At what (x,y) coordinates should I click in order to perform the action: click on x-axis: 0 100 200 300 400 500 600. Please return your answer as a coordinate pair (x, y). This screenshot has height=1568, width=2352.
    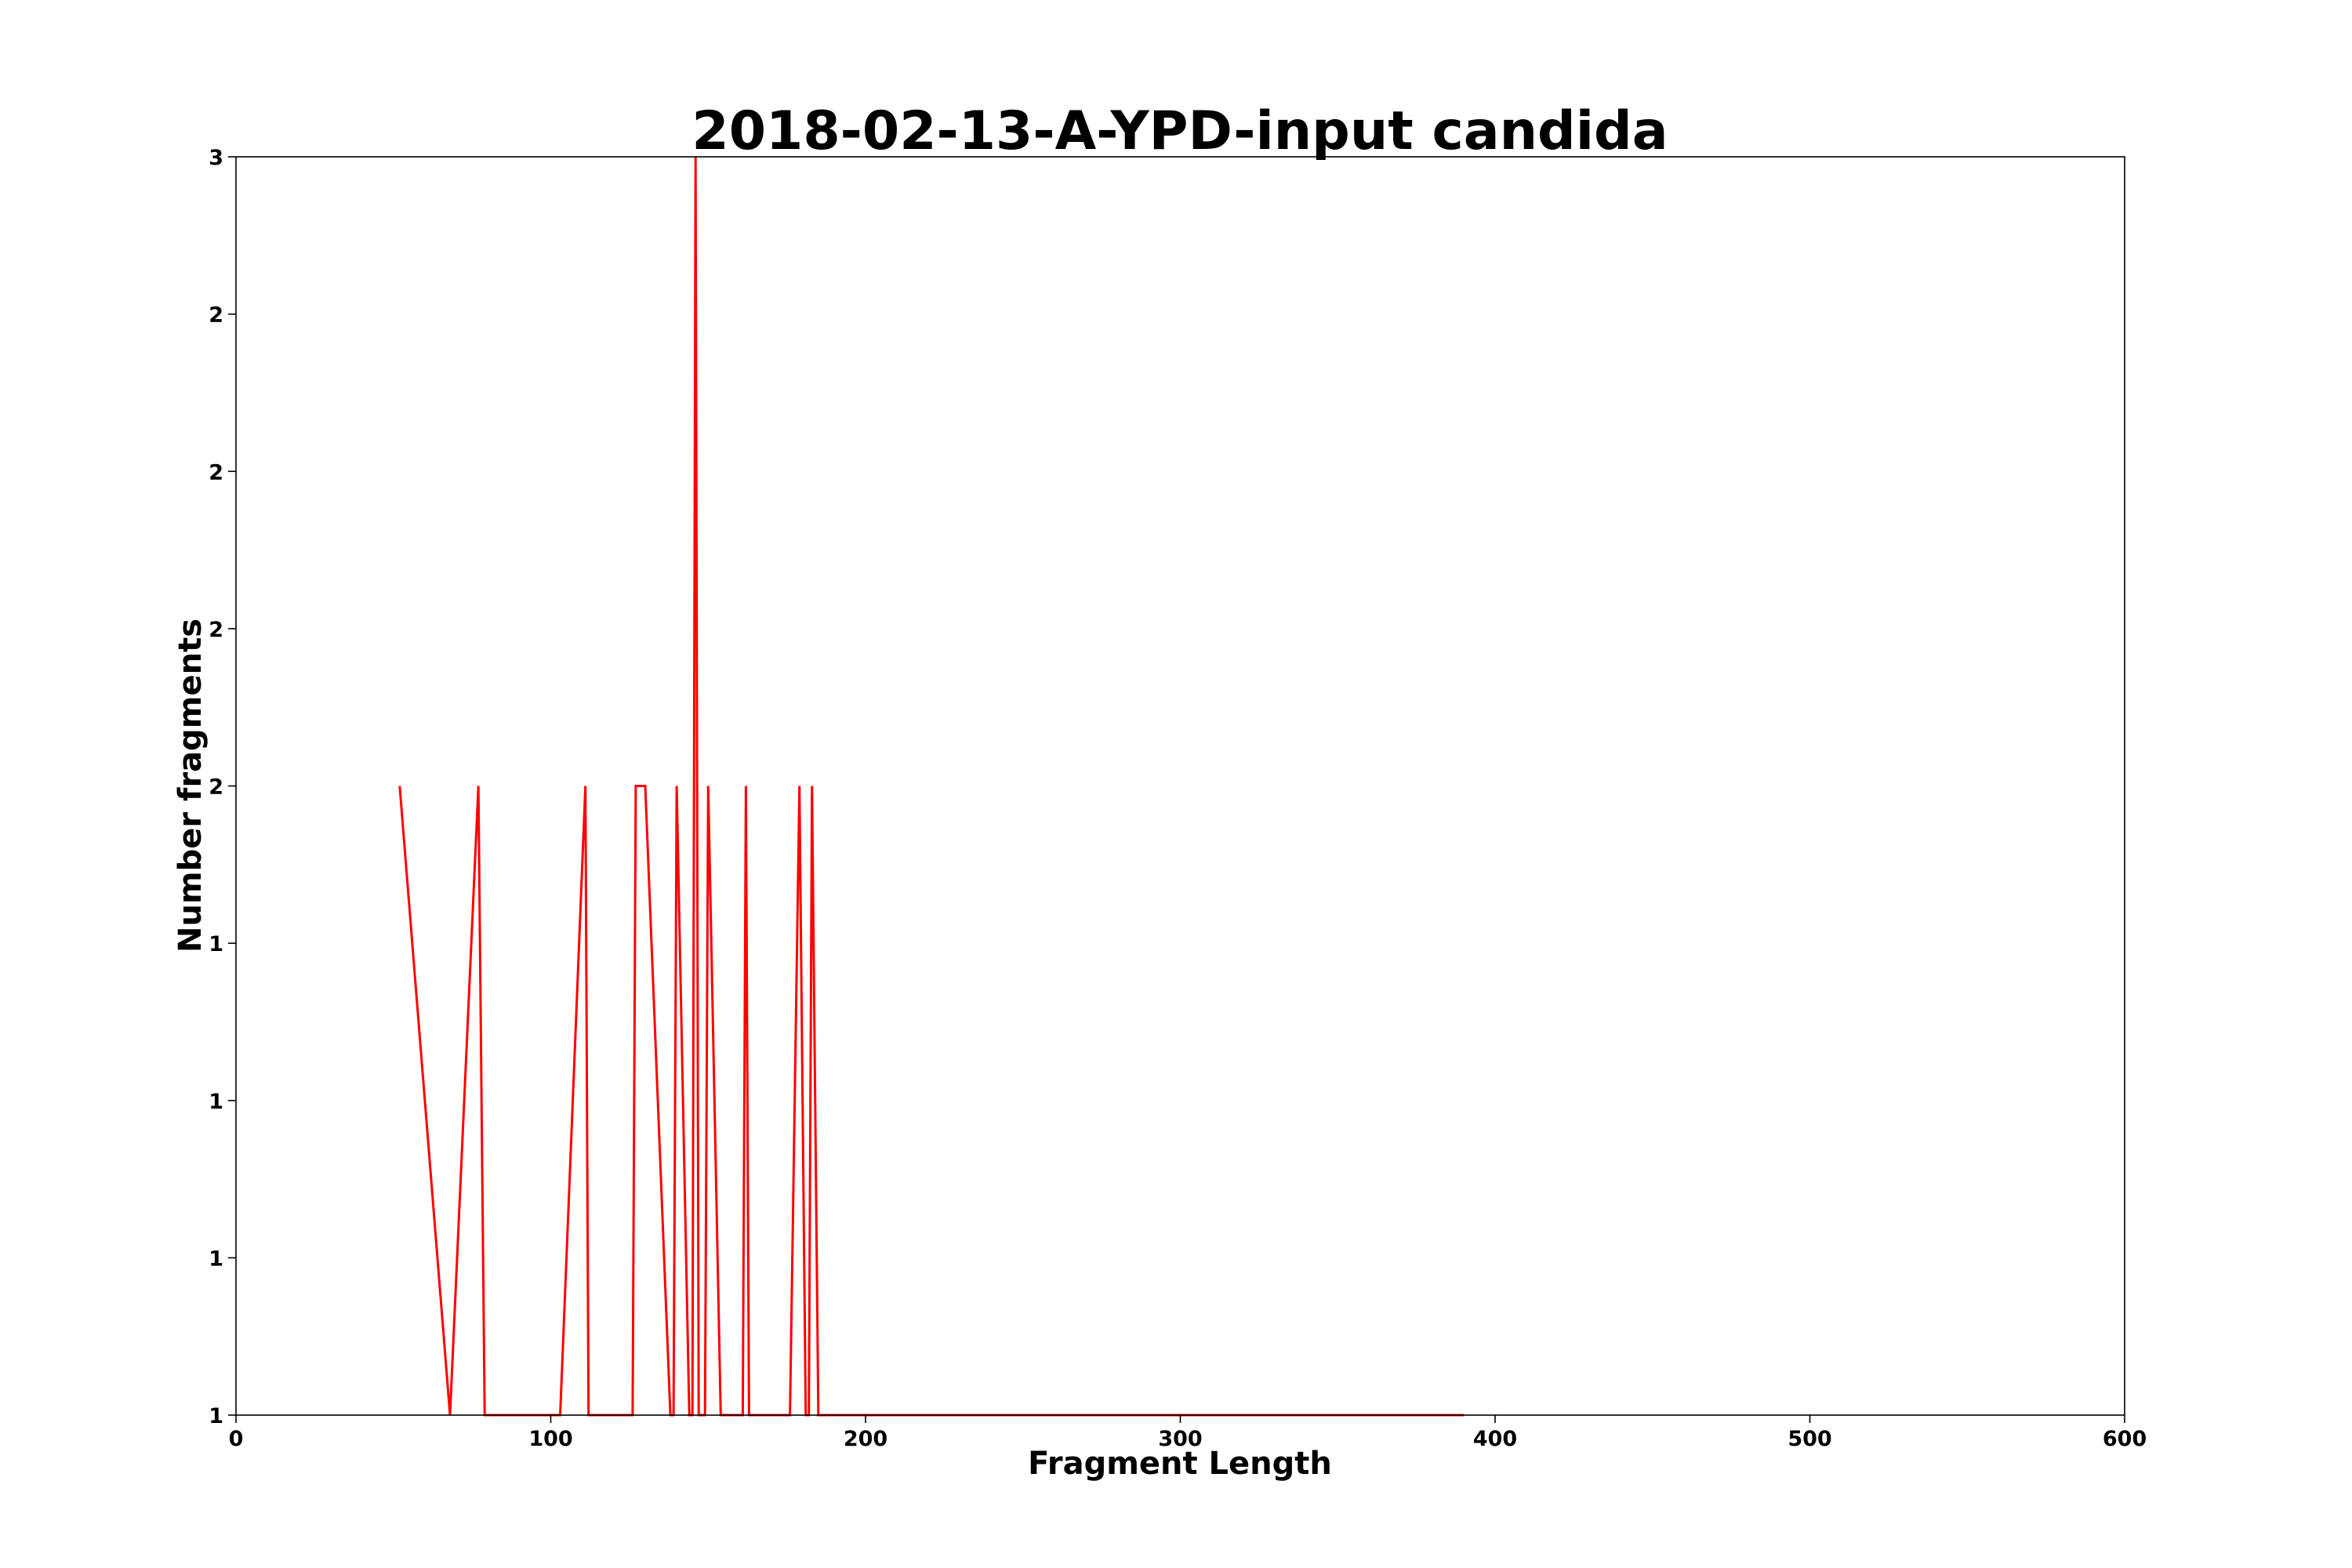
    Looking at the image, I should click on (1188, 1433).